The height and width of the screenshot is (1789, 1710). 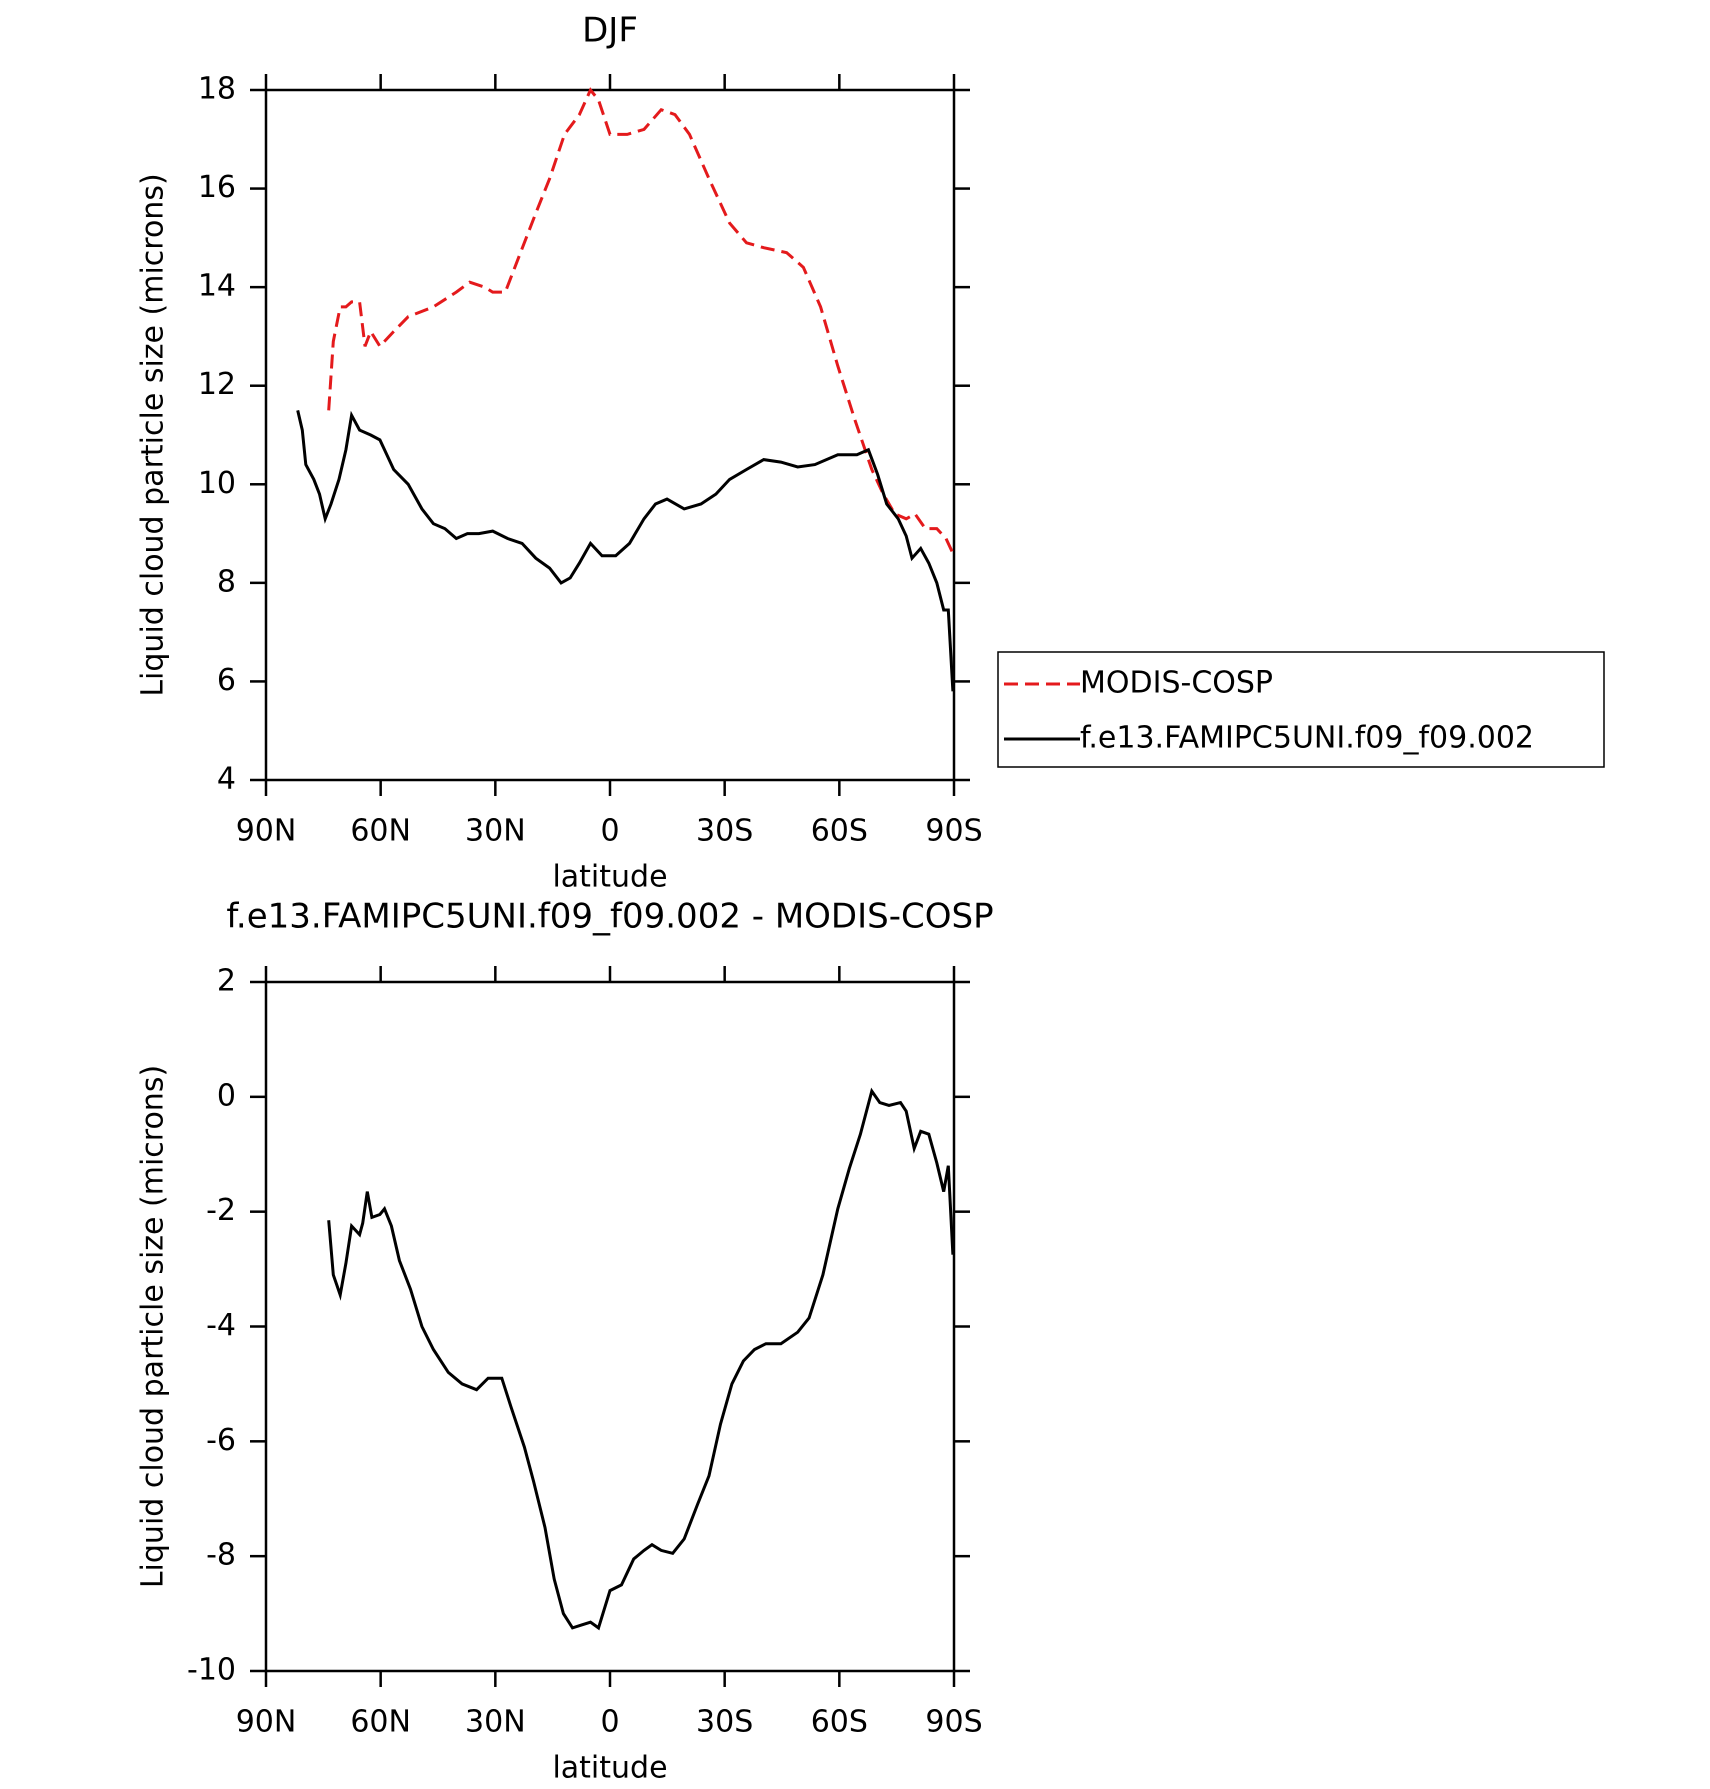 What do you see at coordinates (226, 981) in the screenshot?
I see `y-tick-label: 2` at bounding box center [226, 981].